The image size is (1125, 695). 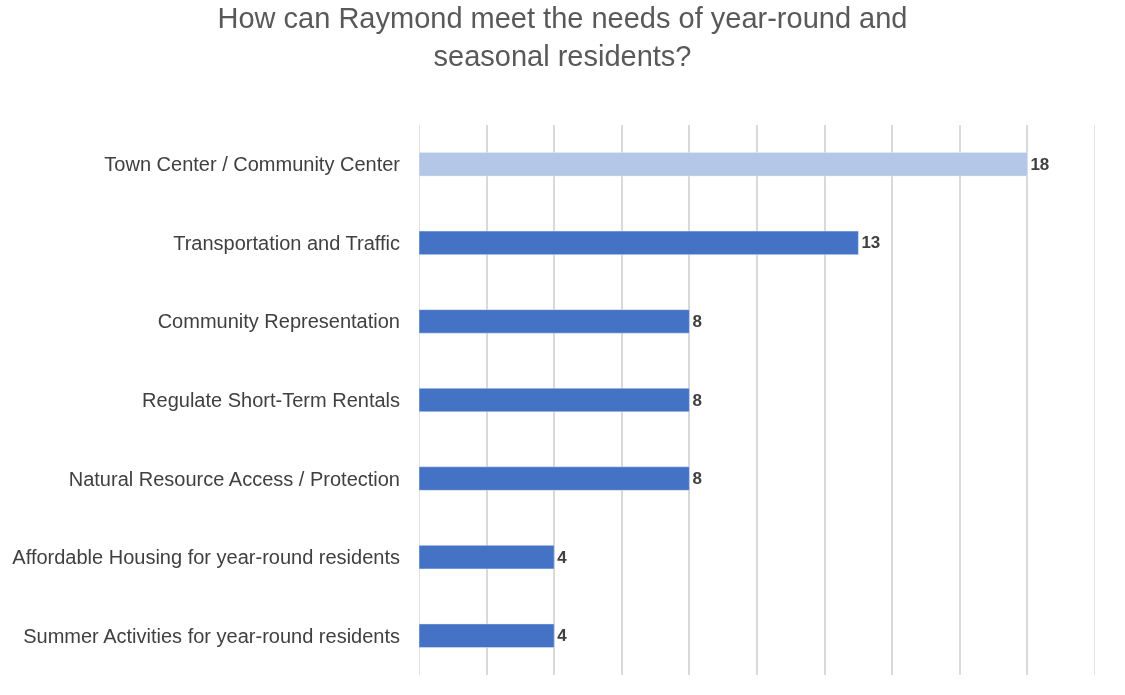 What do you see at coordinates (252, 164) in the screenshot?
I see `y-tick-label: Town Center / Community Center` at bounding box center [252, 164].